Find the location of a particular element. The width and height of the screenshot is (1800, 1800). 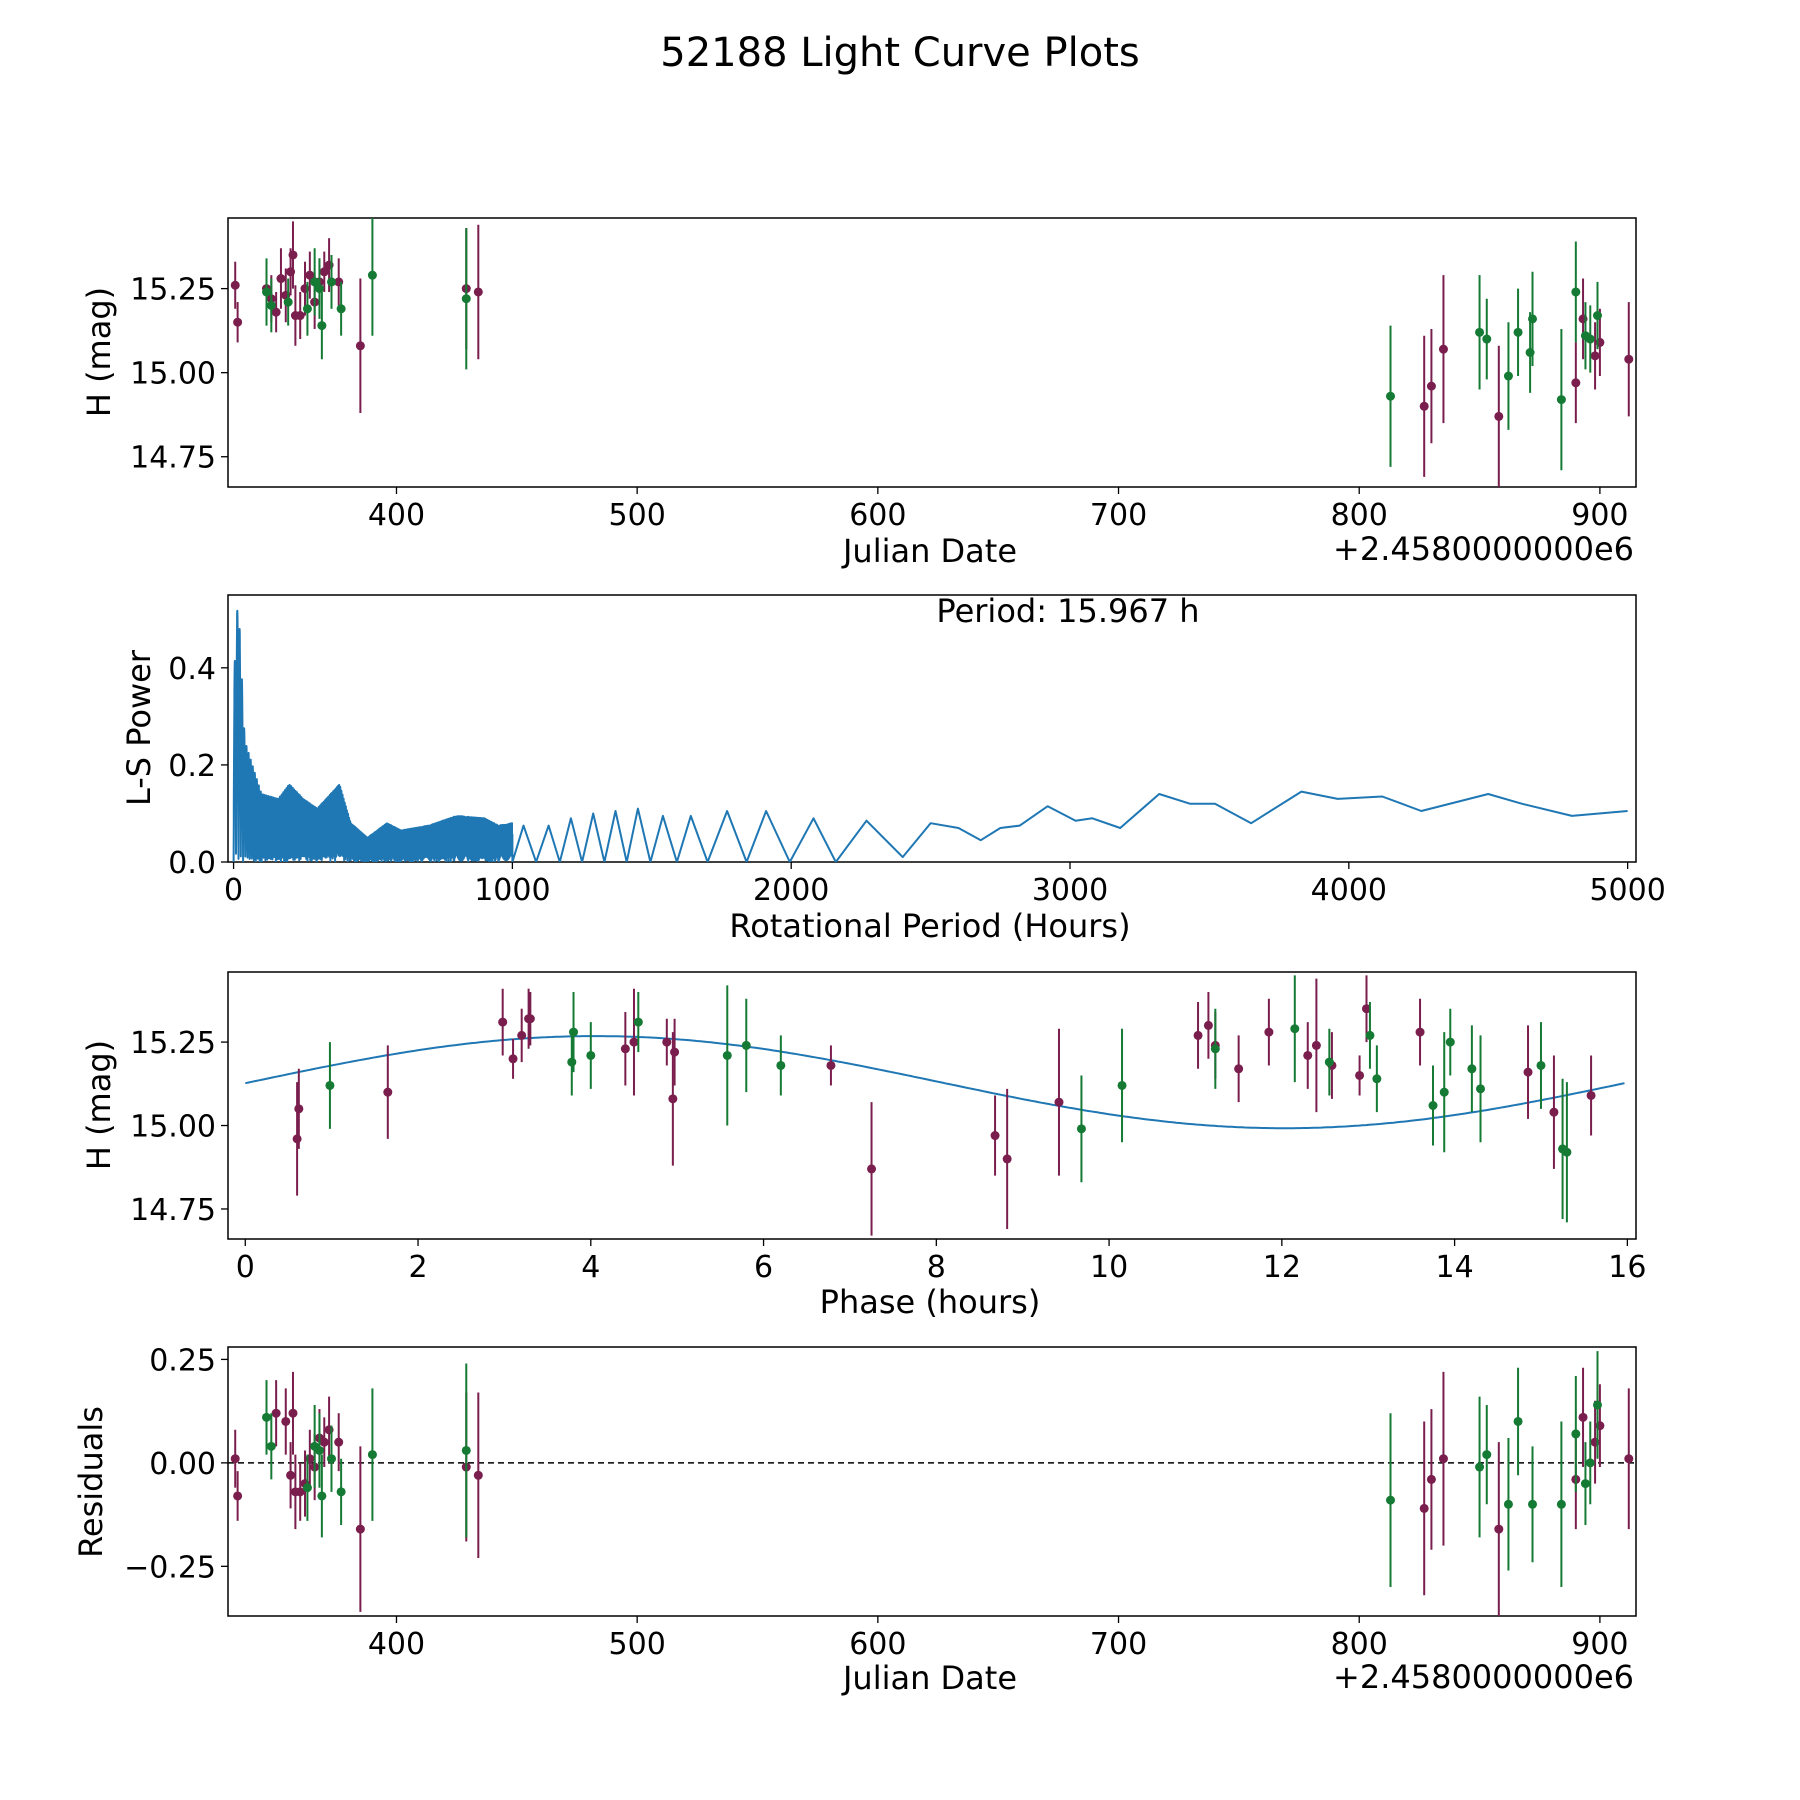

x-tick-label: 6 is located at coordinates (763, 1267).